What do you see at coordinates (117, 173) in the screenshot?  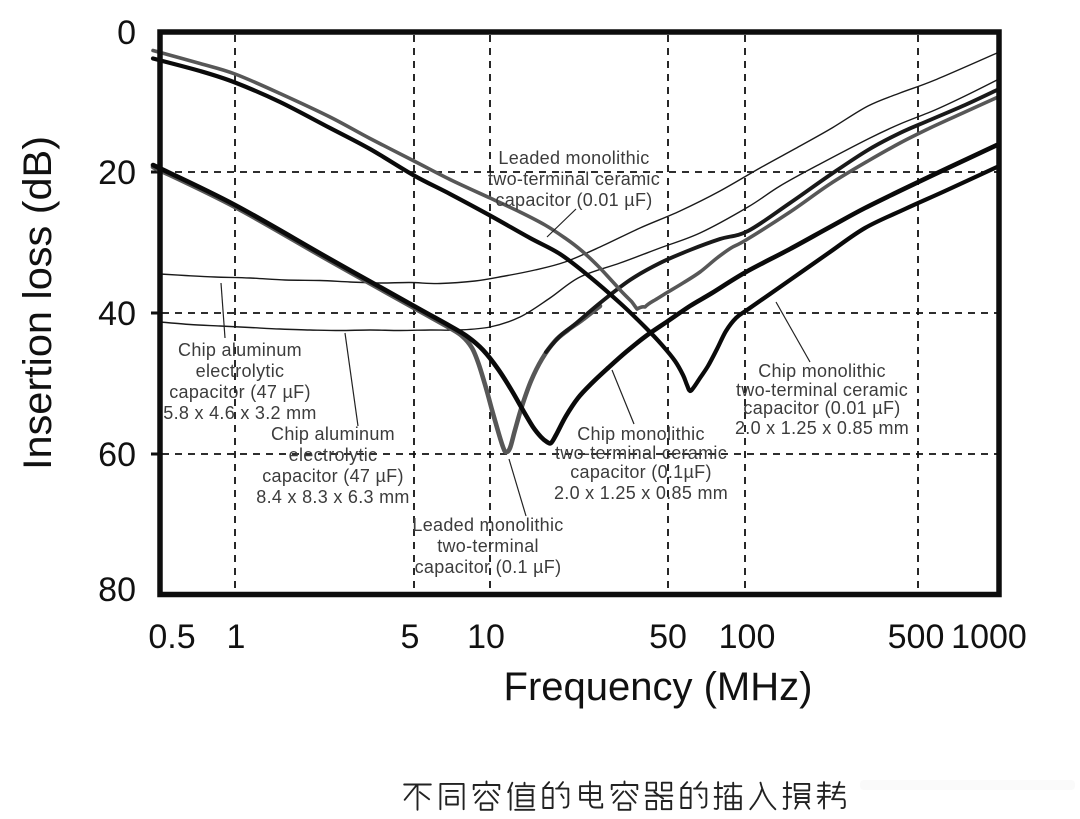 I see `svg-text: 20` at bounding box center [117, 173].